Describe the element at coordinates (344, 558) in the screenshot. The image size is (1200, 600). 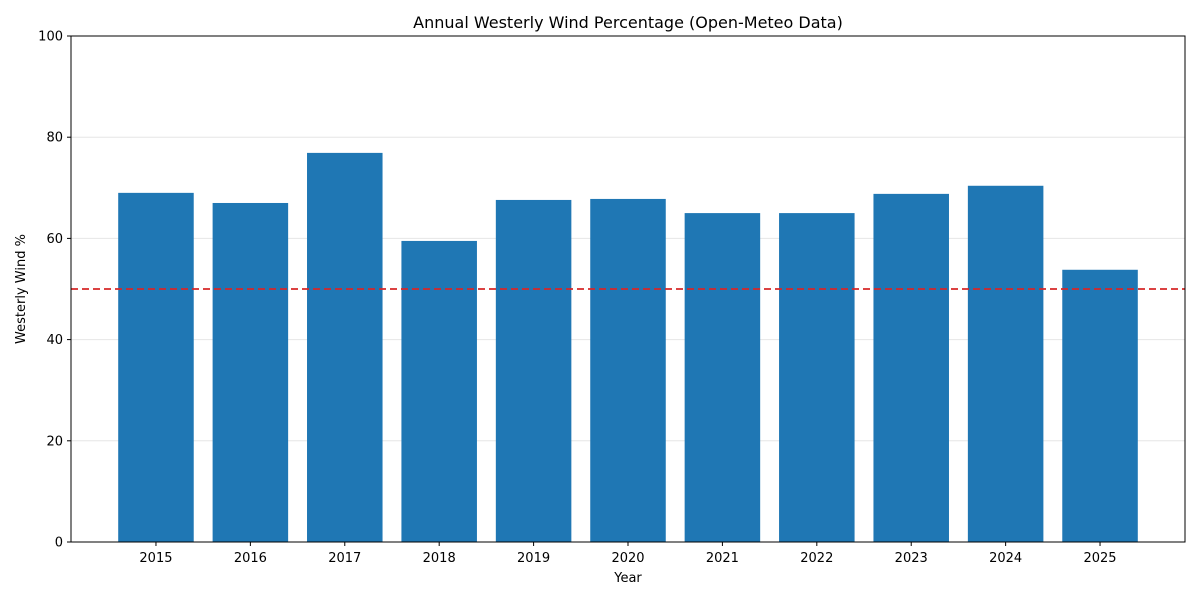
I see `x-tick-label-2017: 2017` at that location.